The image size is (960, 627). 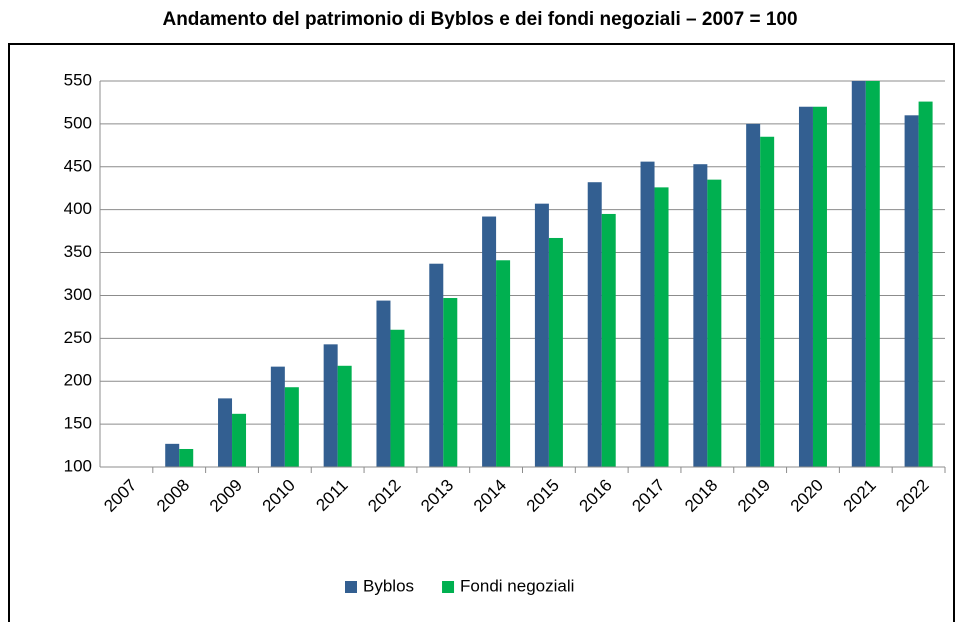 What do you see at coordinates (78, 465) in the screenshot?
I see `y-tick-label: 100` at bounding box center [78, 465].